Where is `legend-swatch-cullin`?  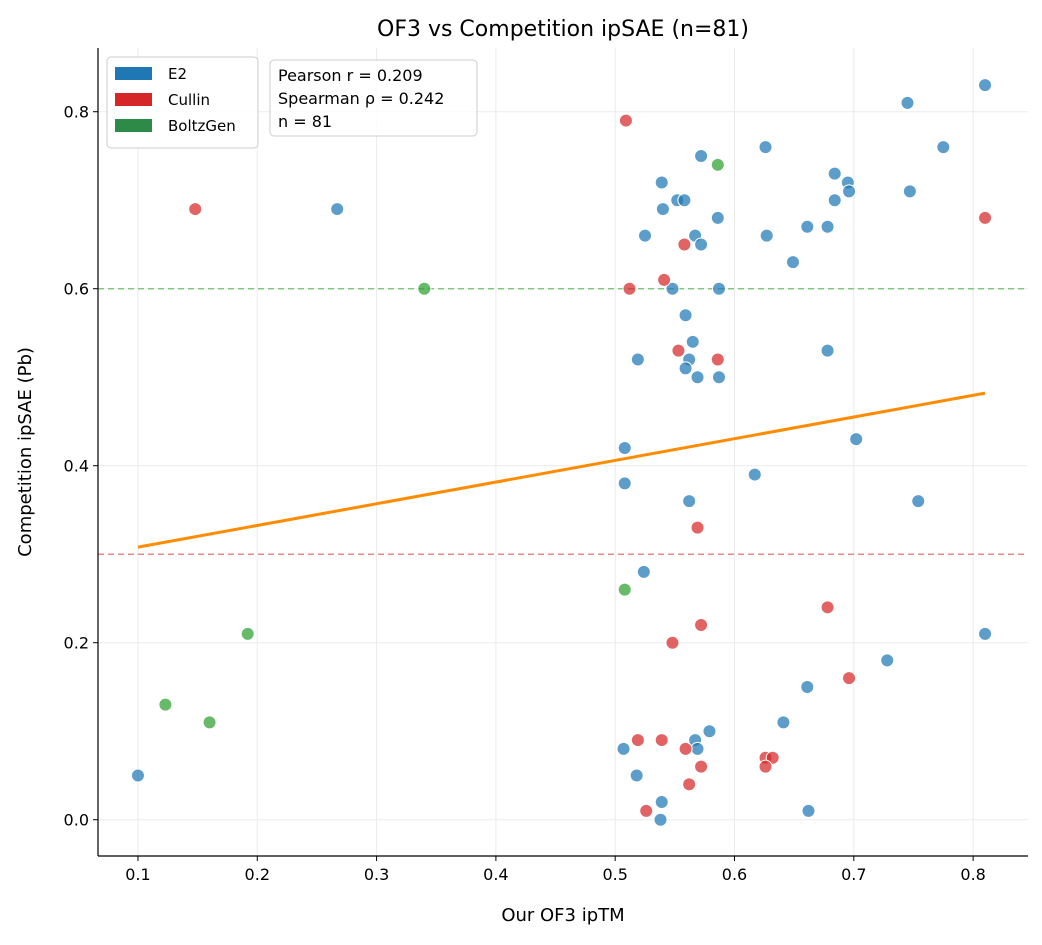
legend-swatch-cullin is located at coordinates (133, 99).